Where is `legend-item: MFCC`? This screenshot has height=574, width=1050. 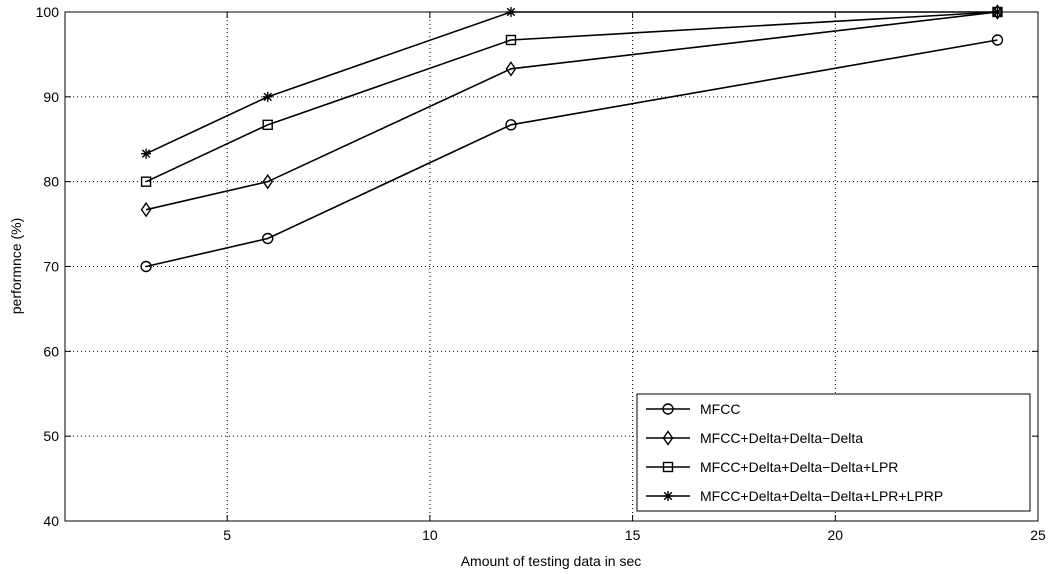 legend-item: MFCC is located at coordinates (693, 409).